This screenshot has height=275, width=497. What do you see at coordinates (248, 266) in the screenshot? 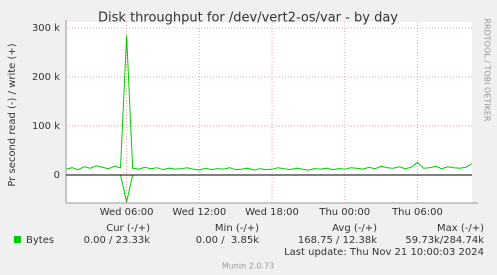
I see `footer: Munin 2.0.73` at bounding box center [248, 266].